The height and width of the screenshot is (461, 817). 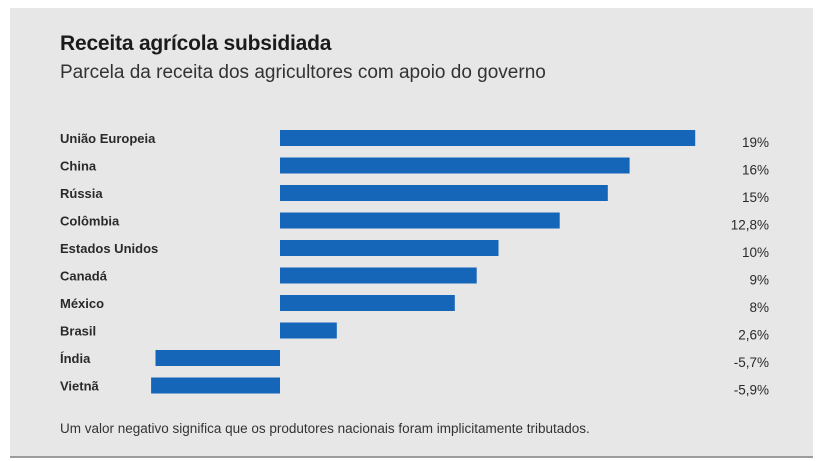 I want to click on value-label: 2,6%, so click(x=753, y=335).